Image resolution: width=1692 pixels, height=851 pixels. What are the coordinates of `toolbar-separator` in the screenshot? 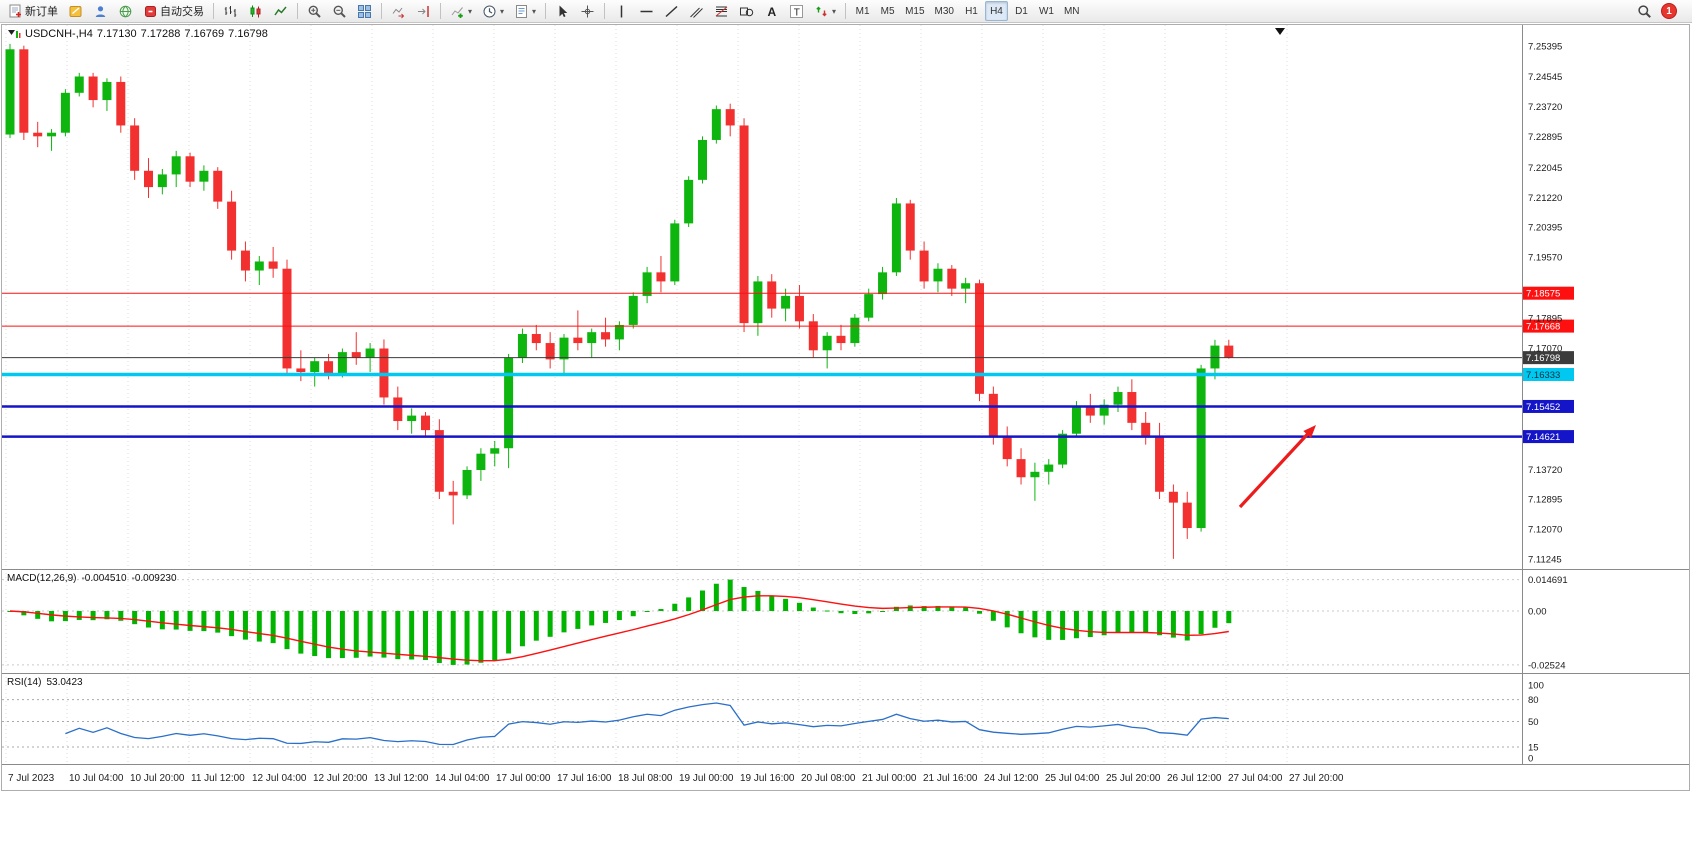 It's located at (846, 11).